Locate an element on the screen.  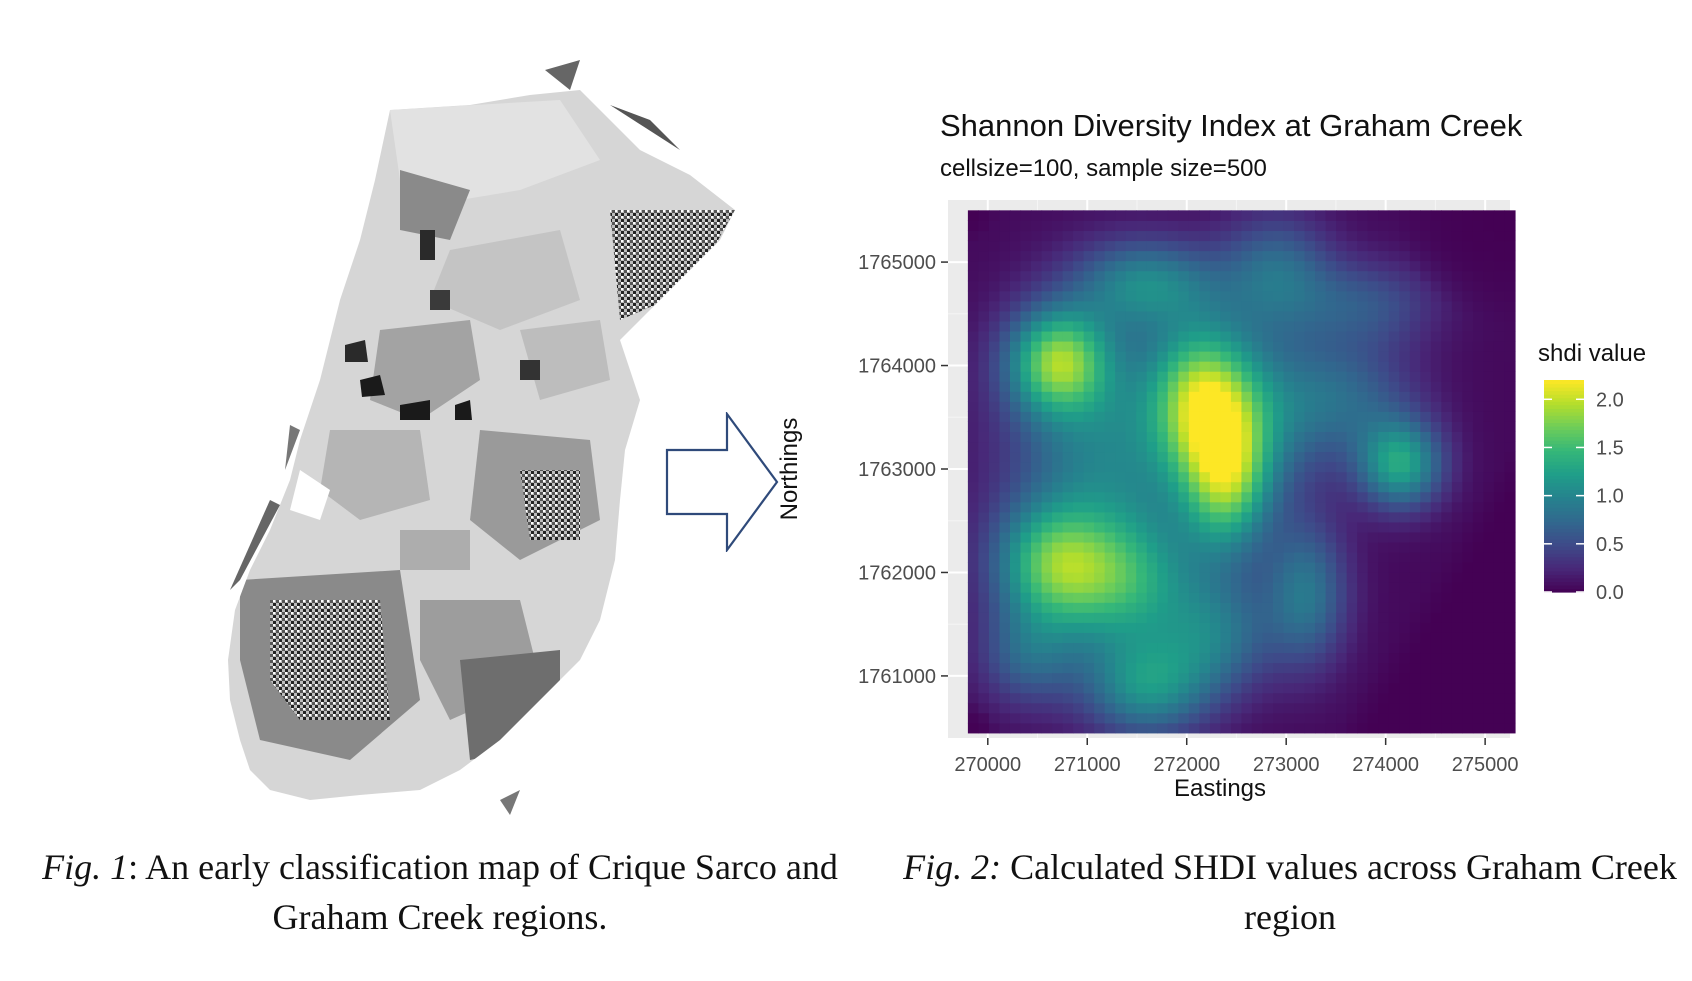
colorbar-segment is located at coordinates (1564, 558).